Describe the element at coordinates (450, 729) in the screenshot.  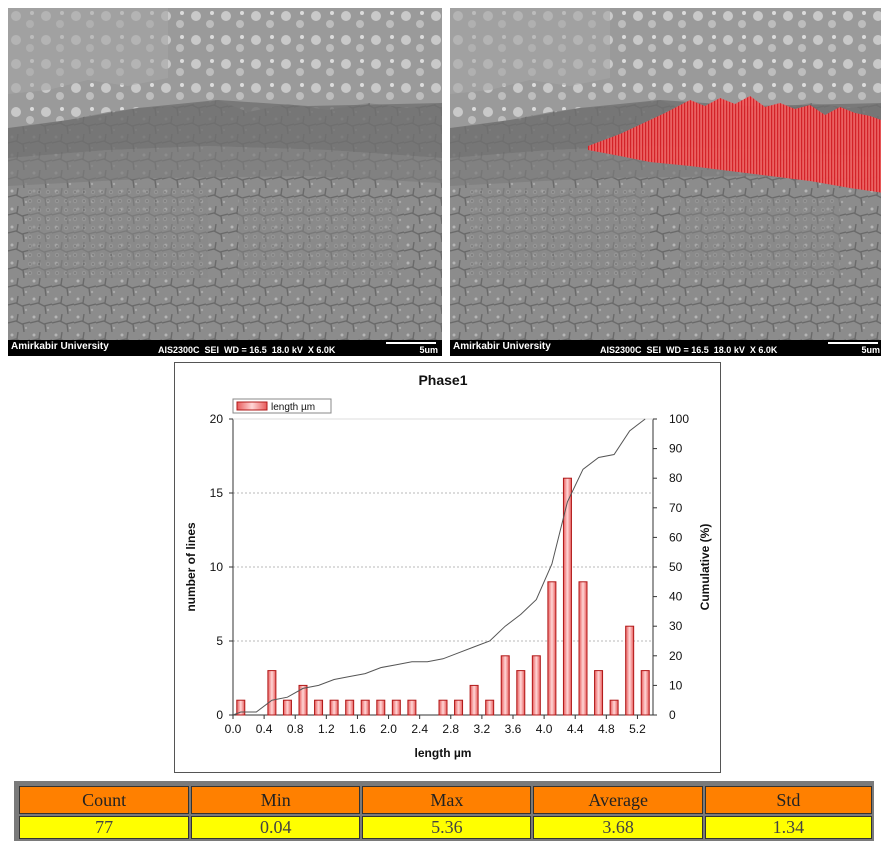
I see `x-tick-label: 2.8` at that location.